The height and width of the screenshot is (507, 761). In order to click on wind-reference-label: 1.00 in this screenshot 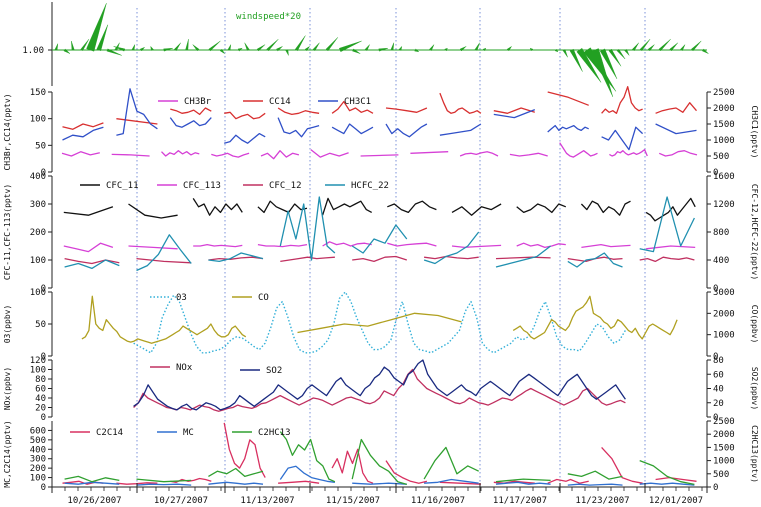, I will do `click(33, 51)`.